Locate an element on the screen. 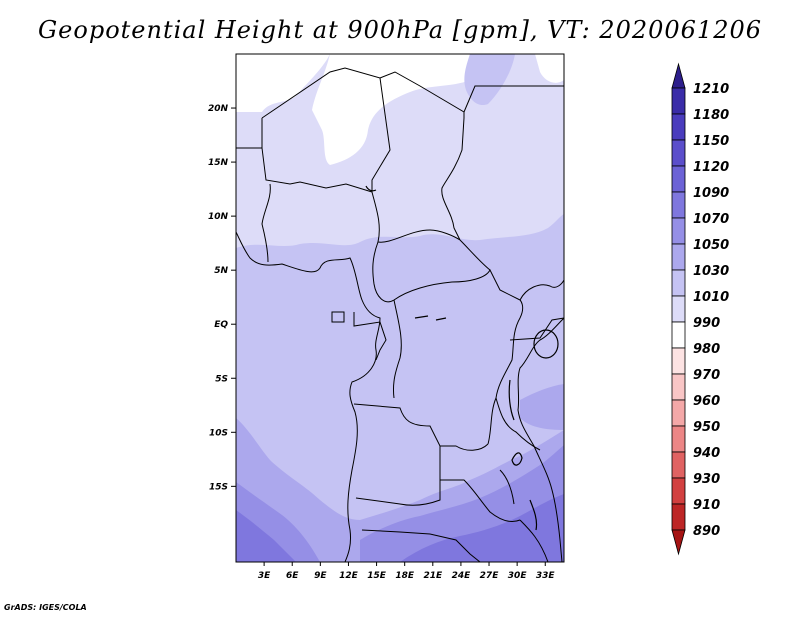 Image resolution: width=800 pixels, height=618 pixels. border-namibia-botswana is located at coordinates (421, 545).